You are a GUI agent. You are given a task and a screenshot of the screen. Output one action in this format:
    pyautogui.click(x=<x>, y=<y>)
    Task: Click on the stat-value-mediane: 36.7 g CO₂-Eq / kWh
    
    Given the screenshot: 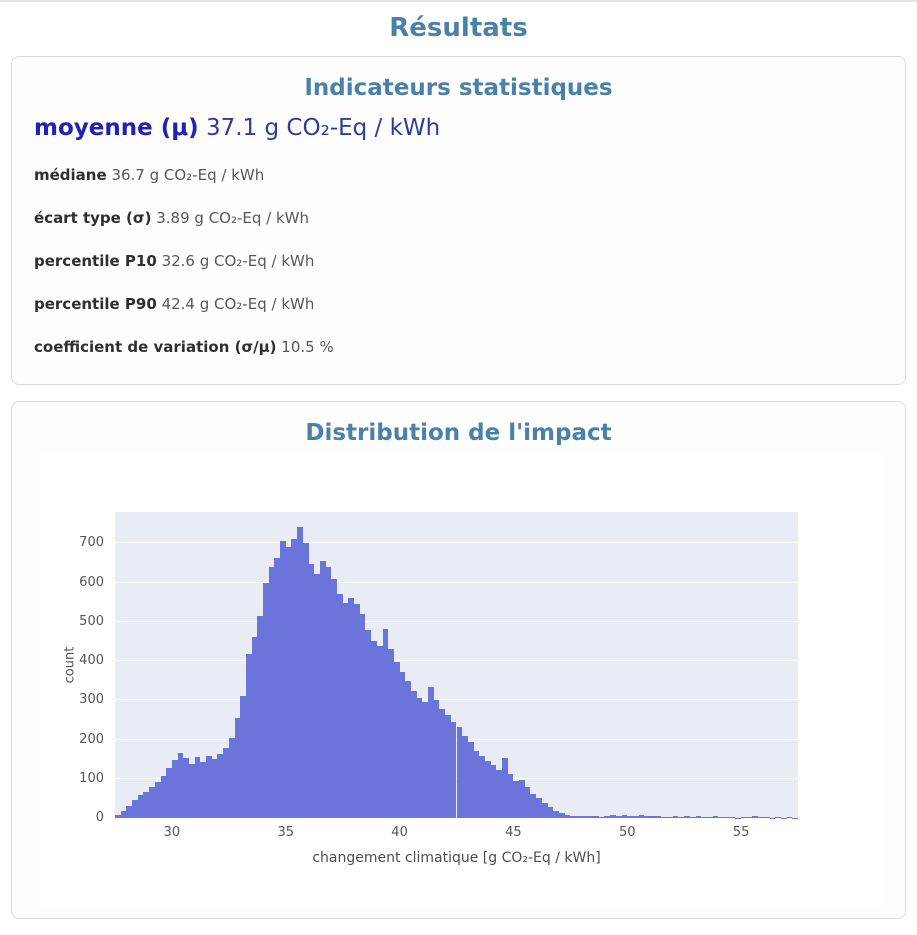 What is the action you would take?
    pyautogui.click(x=188, y=175)
    